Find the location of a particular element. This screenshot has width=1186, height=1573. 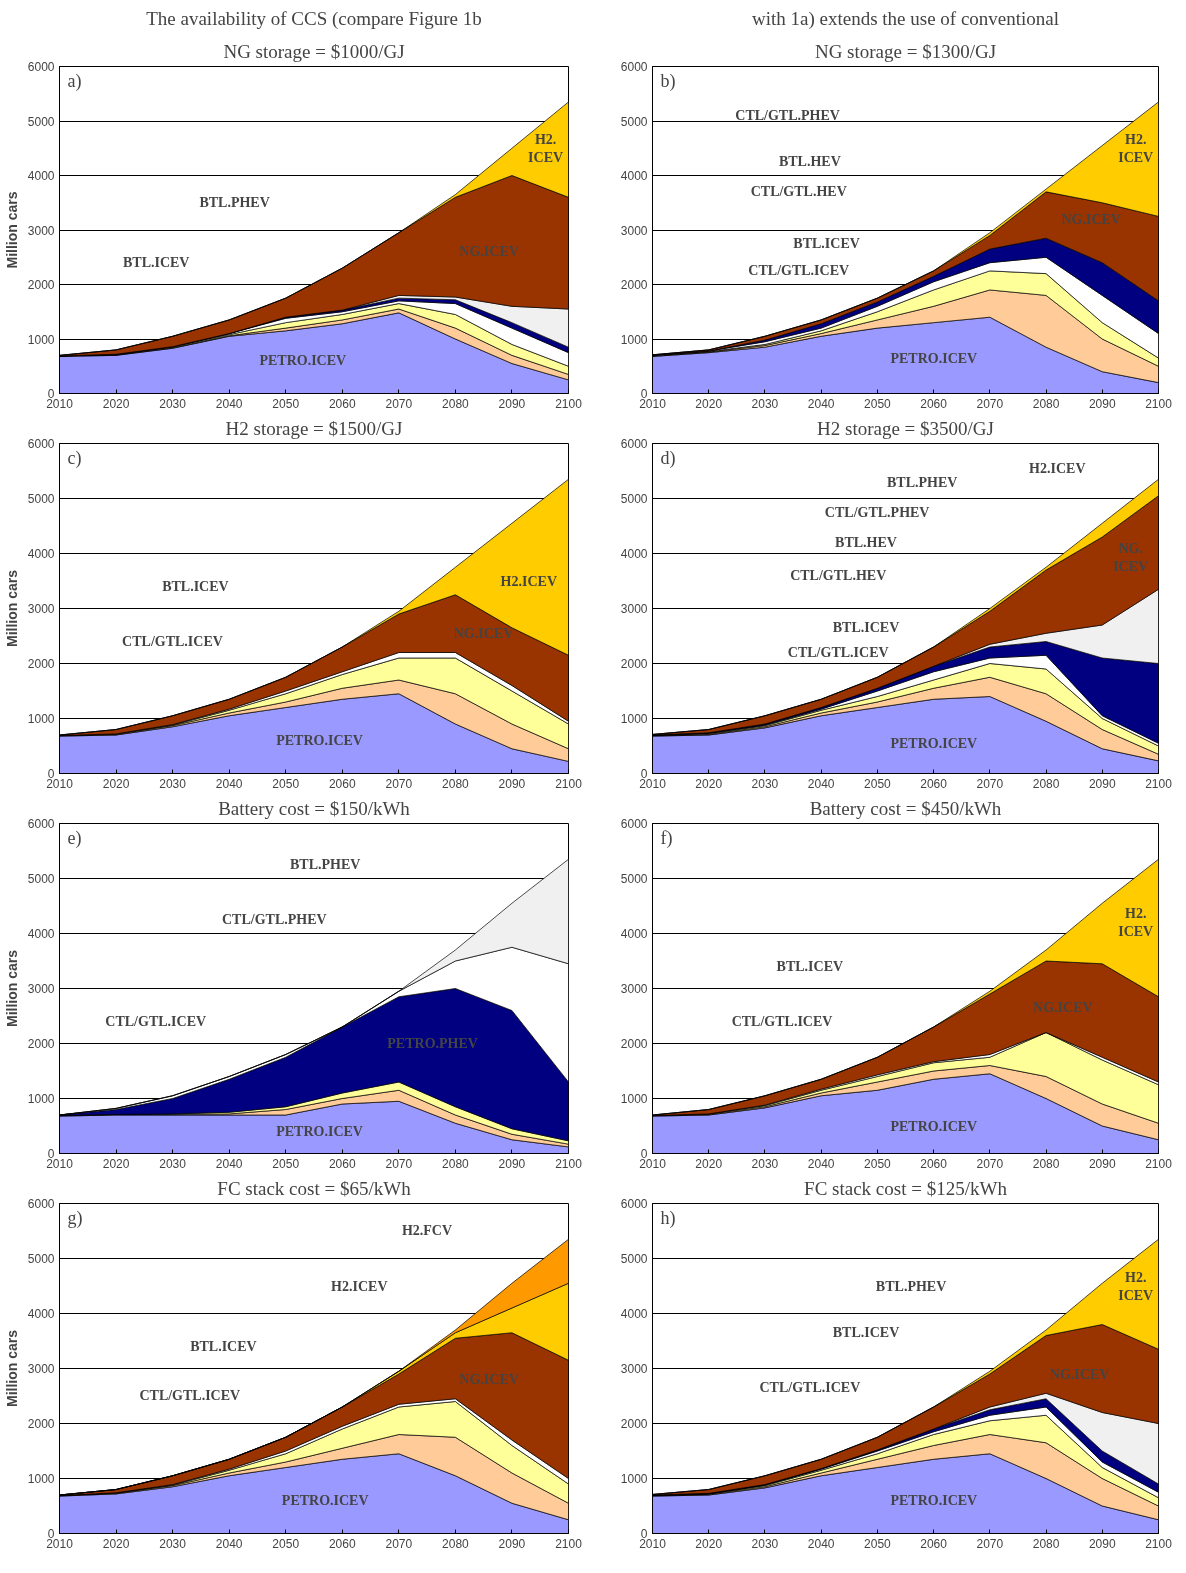

chart-title: FC stack cost = $65/kWh is located at coordinates (314, 1188).